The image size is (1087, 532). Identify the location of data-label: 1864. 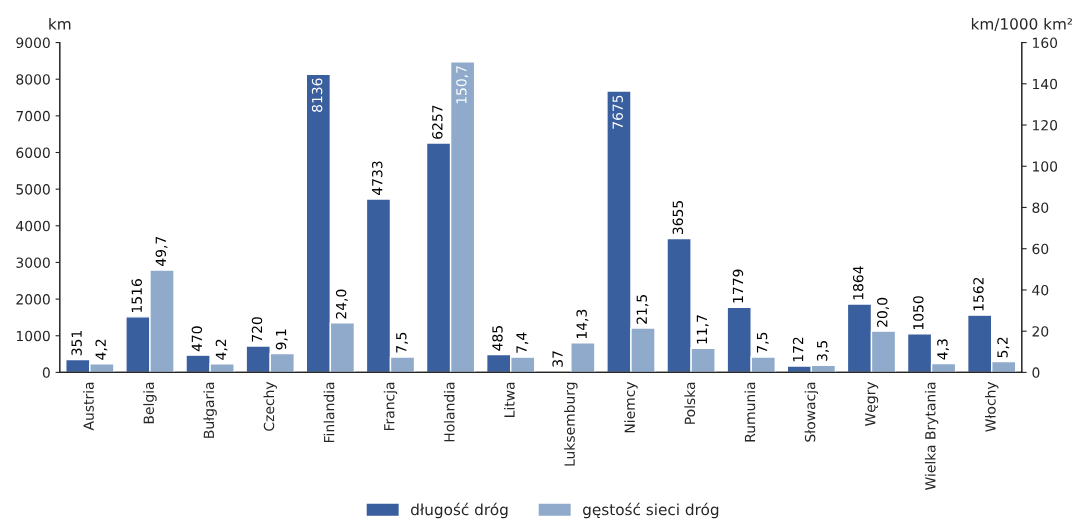
(858, 283).